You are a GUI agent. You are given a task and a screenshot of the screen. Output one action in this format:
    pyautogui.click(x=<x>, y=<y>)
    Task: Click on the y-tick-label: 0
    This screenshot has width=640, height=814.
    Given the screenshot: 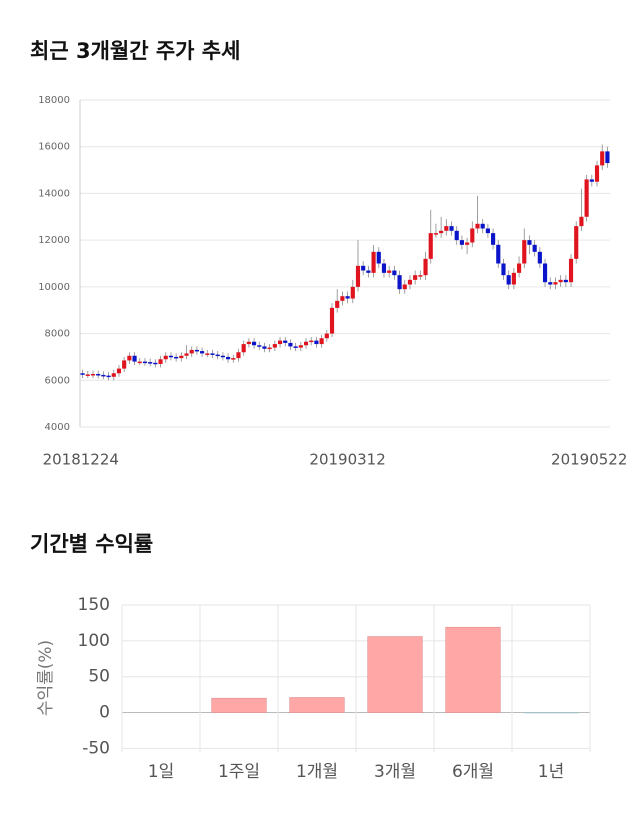 What is the action you would take?
    pyautogui.click(x=104, y=713)
    